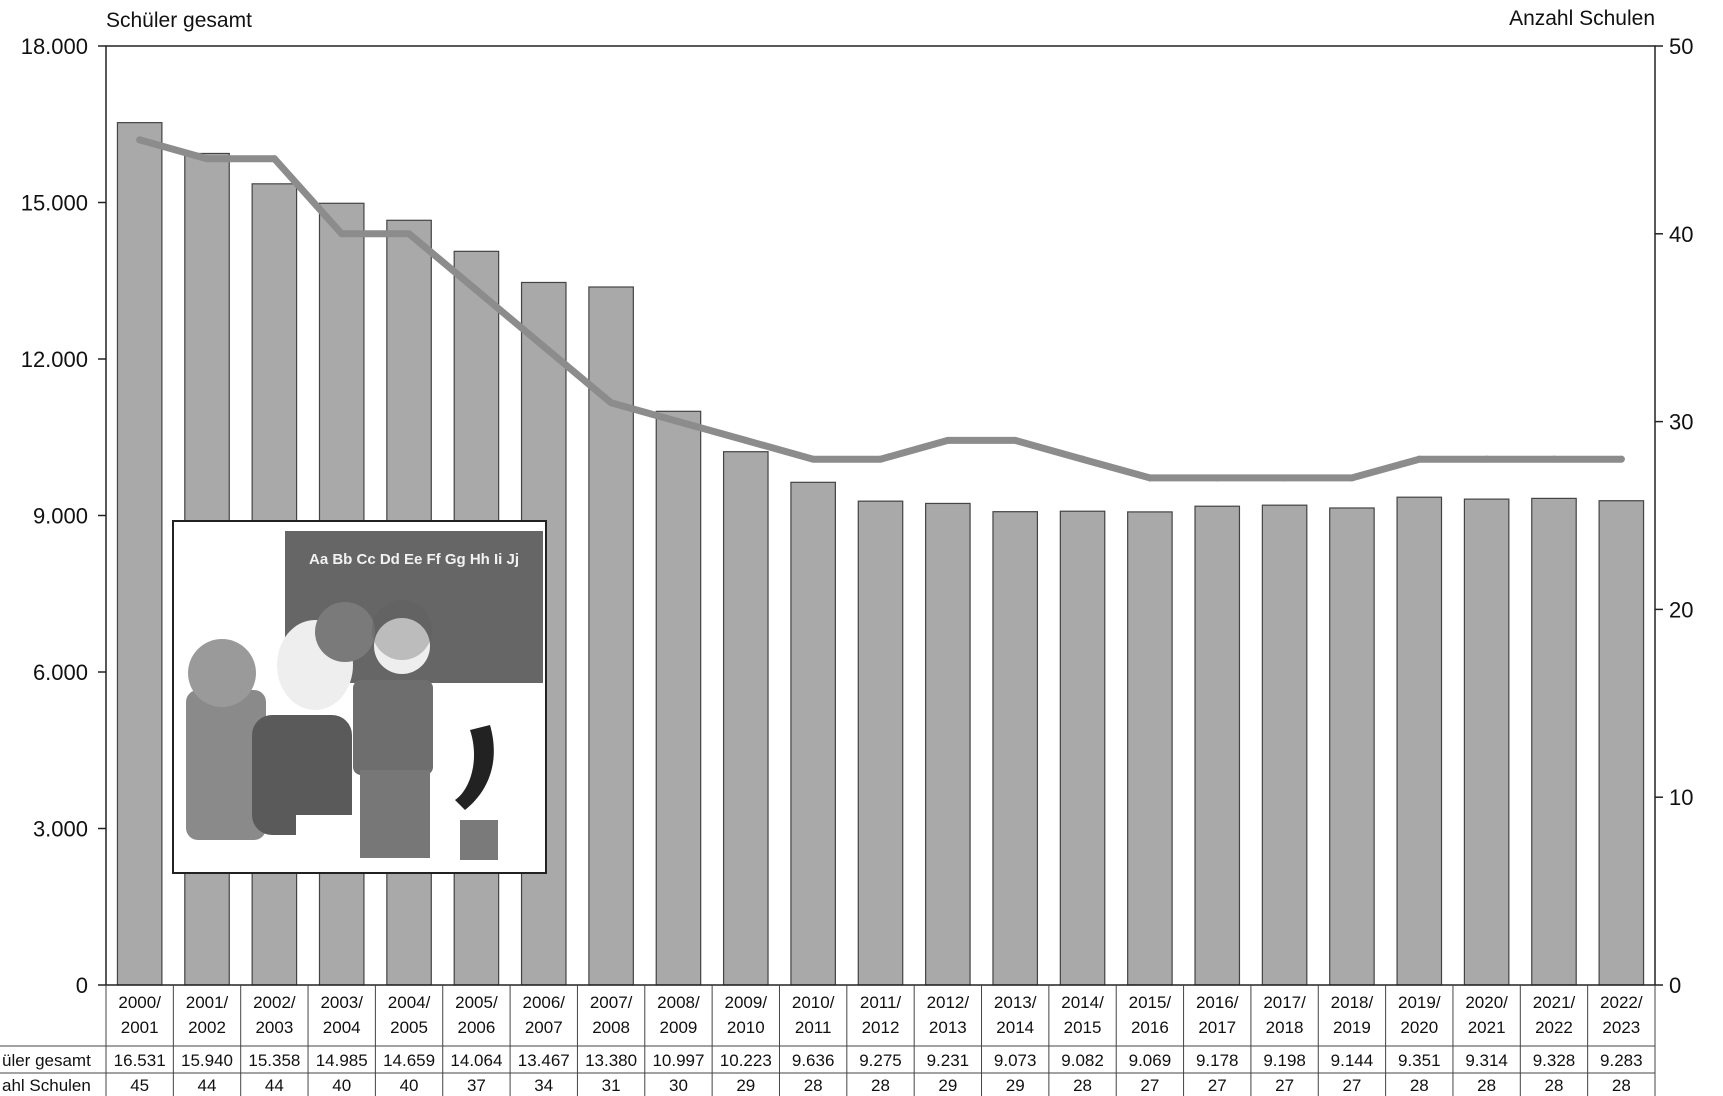 This screenshot has width=1723, height=1096. What do you see at coordinates (1554, 1060) in the screenshot?
I see `table-value-students-21: 9.328` at bounding box center [1554, 1060].